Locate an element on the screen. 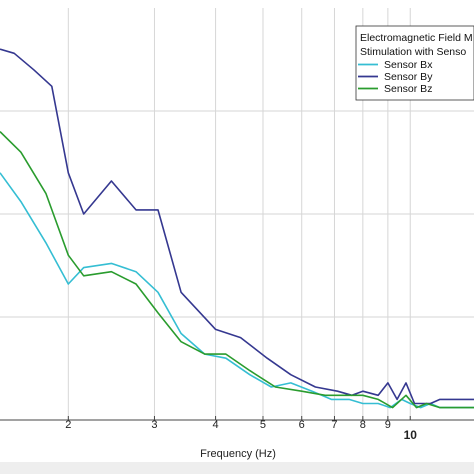 Image resolution: width=474 pixels, height=474 pixels. legend-entry-label: Sensor Bz is located at coordinates (408, 89).